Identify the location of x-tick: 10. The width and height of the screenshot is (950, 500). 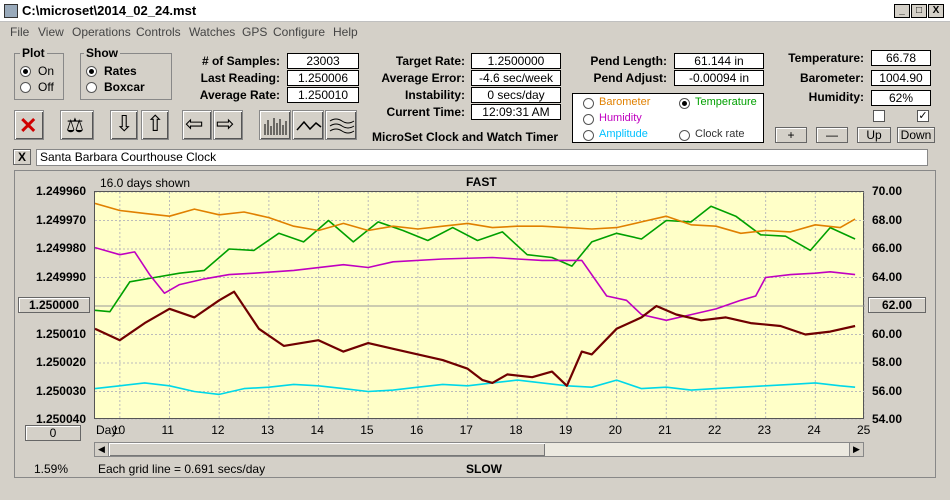
(118, 430).